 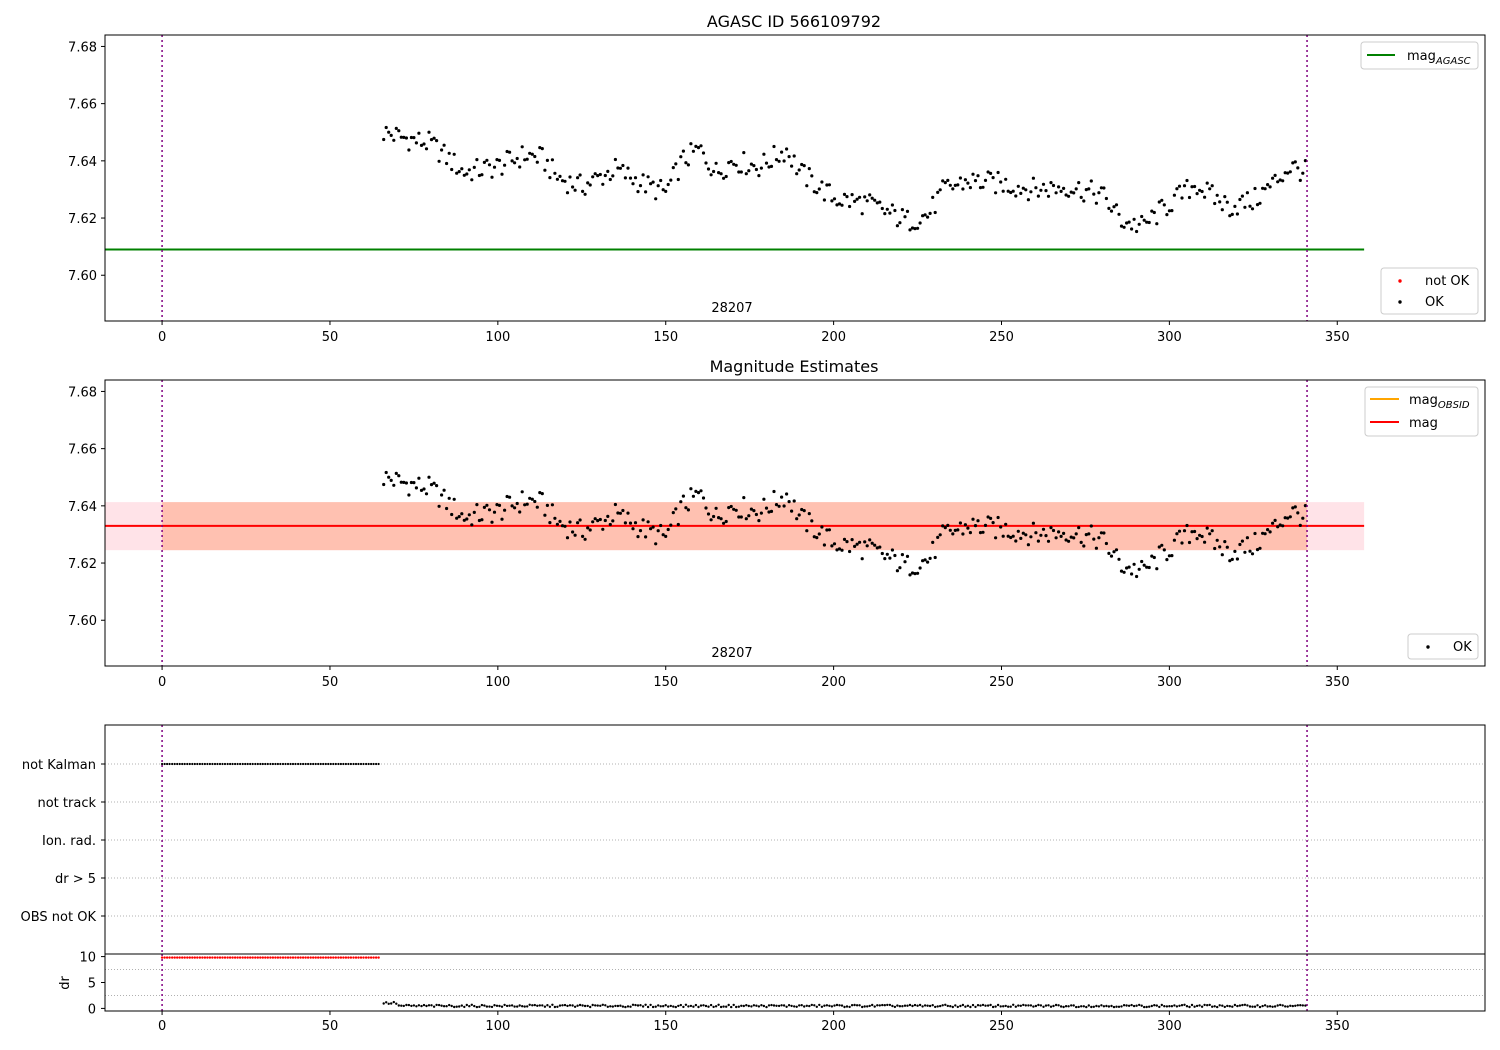 What do you see at coordinates (1428, 647) in the screenshot?
I see `legend-magnitude-ok-marker` at bounding box center [1428, 647].